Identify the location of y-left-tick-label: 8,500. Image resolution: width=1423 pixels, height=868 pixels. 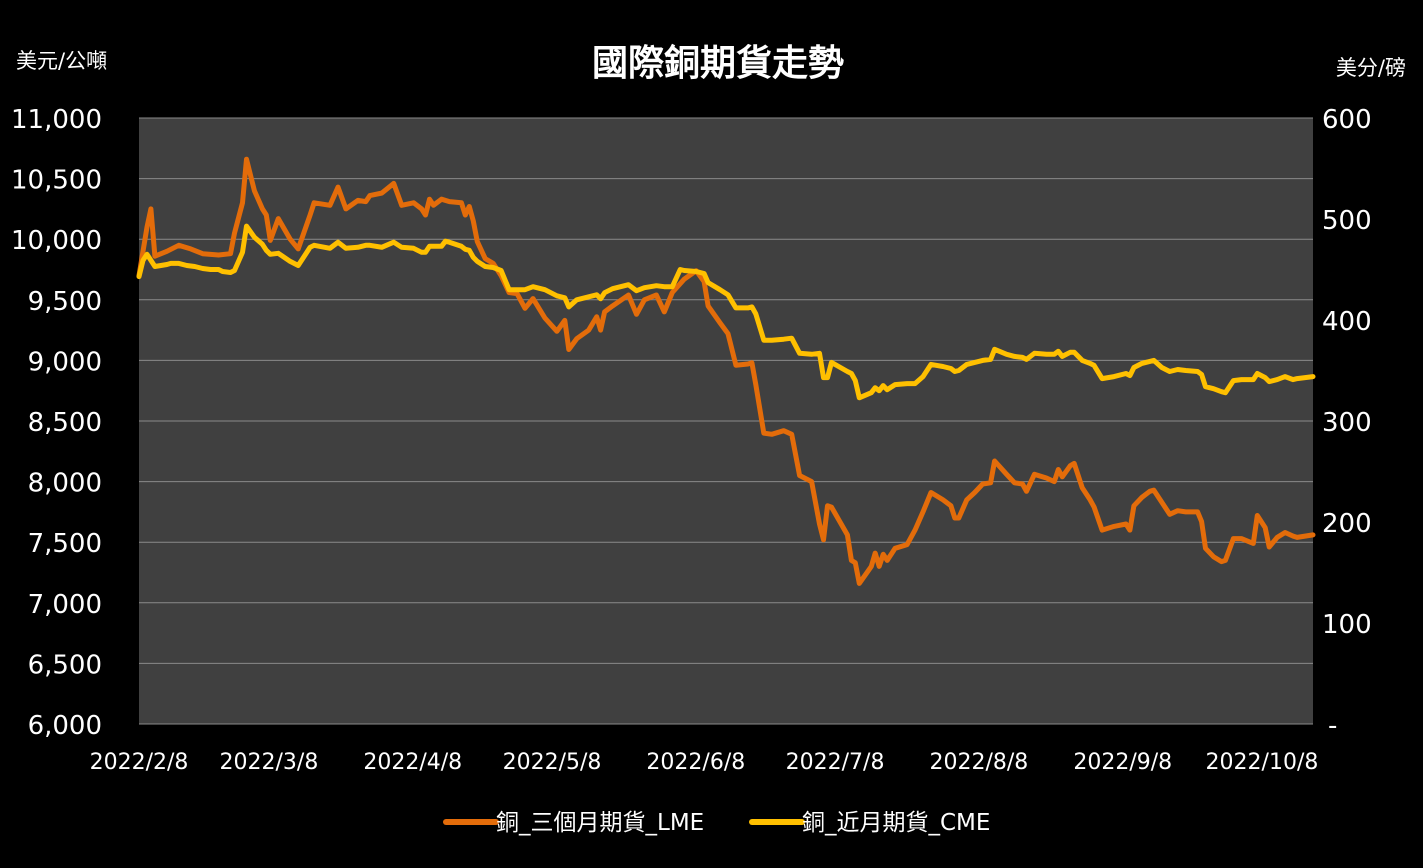
(65, 423).